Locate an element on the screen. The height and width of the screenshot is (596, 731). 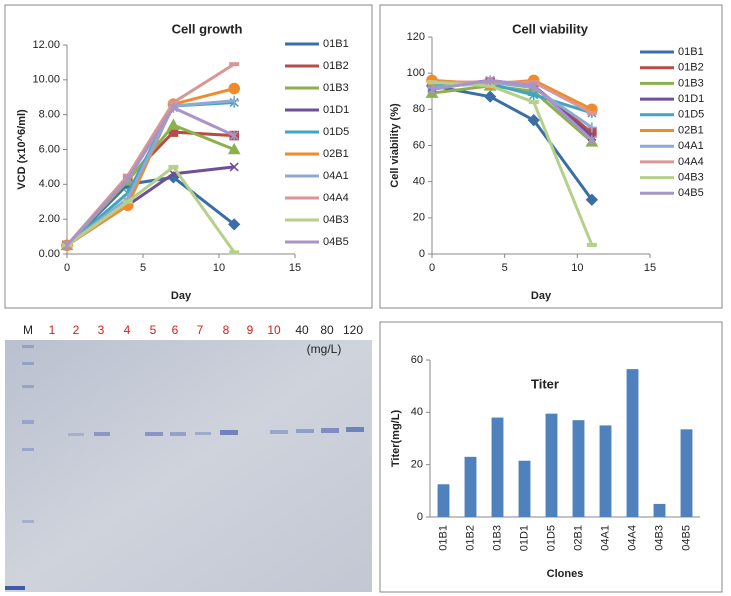
x-tick-label: 01B3 is located at coordinates (497, 538).